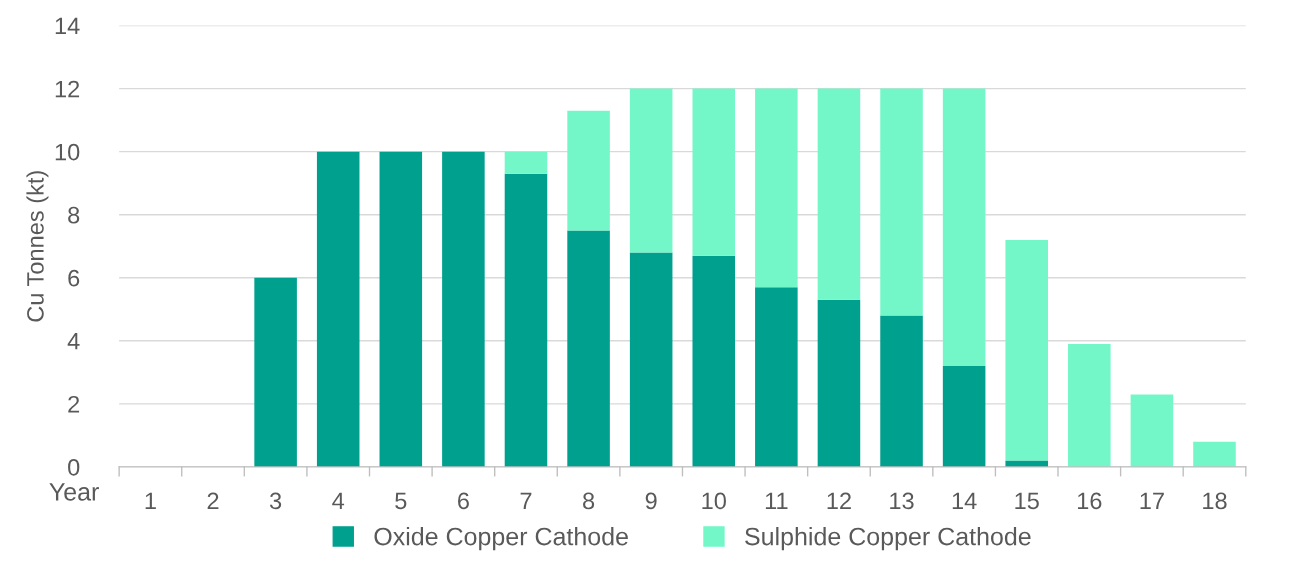  Describe the element at coordinates (37, 246) in the screenshot. I see `y-axis-title: Cu Tonnes (kt)` at that location.